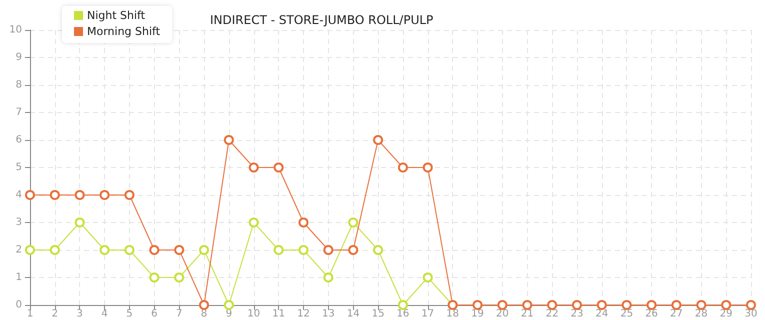  What do you see at coordinates (55, 314) in the screenshot?
I see `x-tick-label: 2` at bounding box center [55, 314].